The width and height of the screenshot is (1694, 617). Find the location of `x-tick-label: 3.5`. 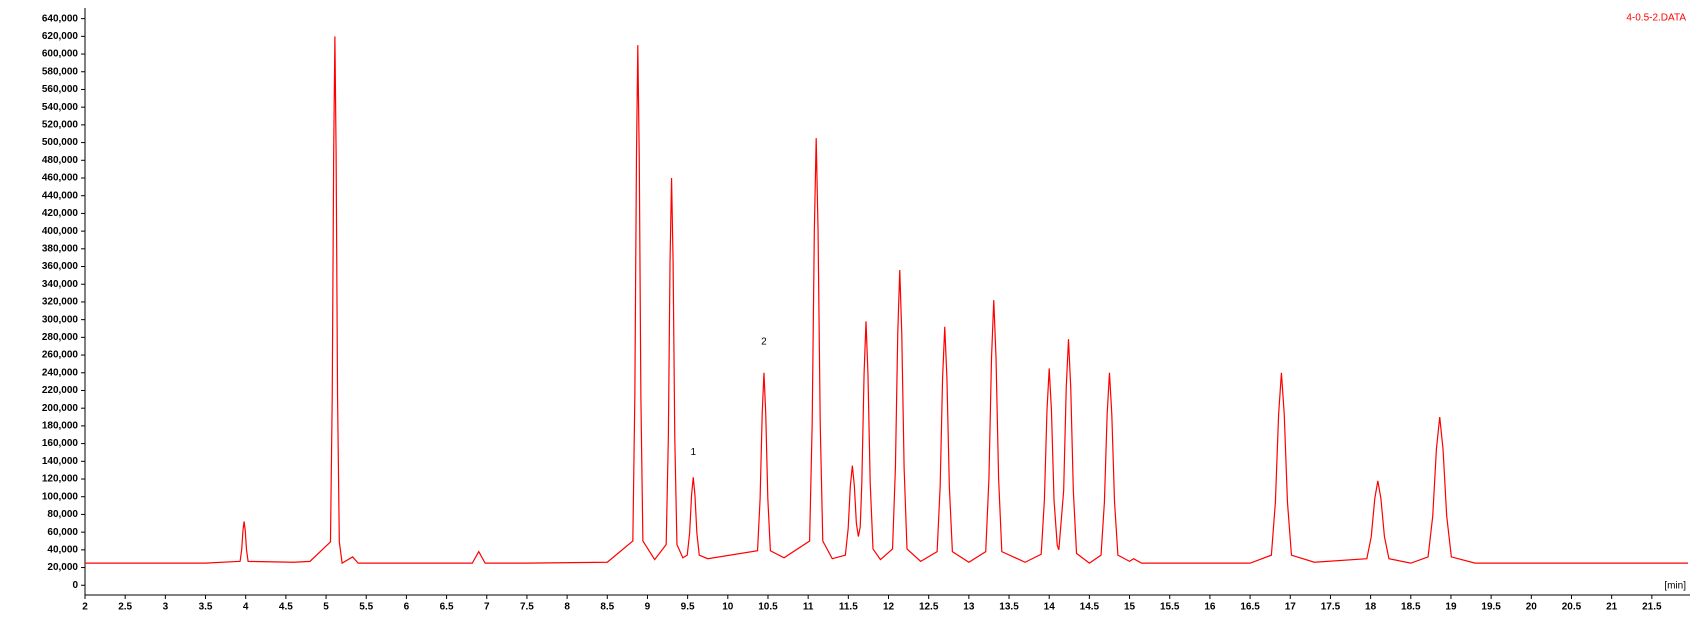

x-tick-label: 3.5 is located at coordinates (206, 607).